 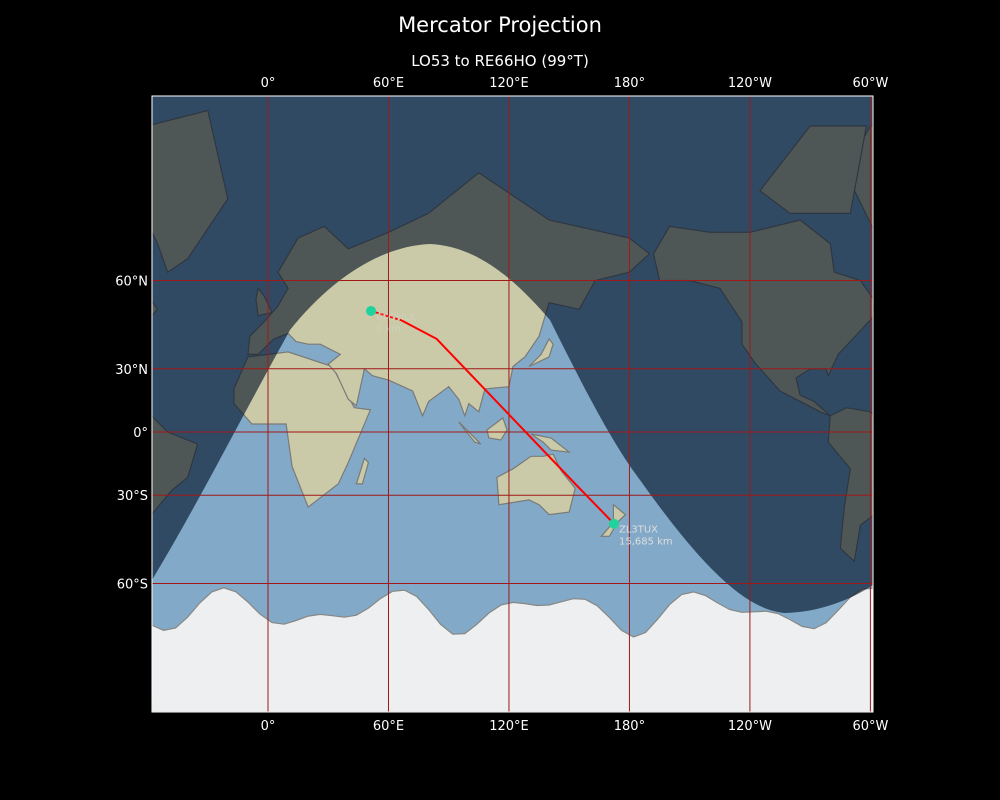 I want to click on path-line, so click(x=508, y=422).